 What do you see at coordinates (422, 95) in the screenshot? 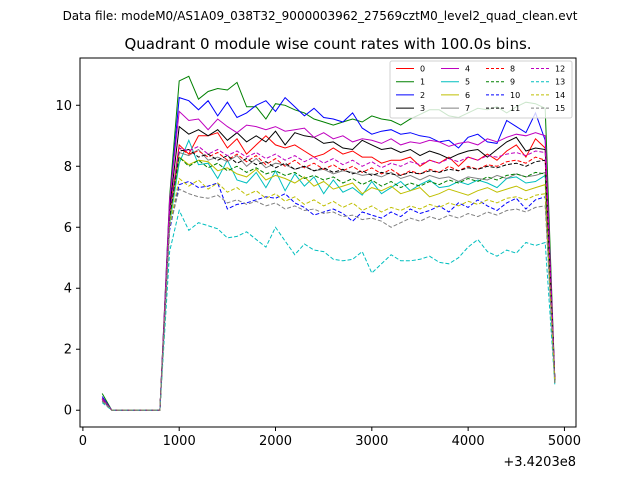
I see `legend-label-2: 2` at bounding box center [422, 95].